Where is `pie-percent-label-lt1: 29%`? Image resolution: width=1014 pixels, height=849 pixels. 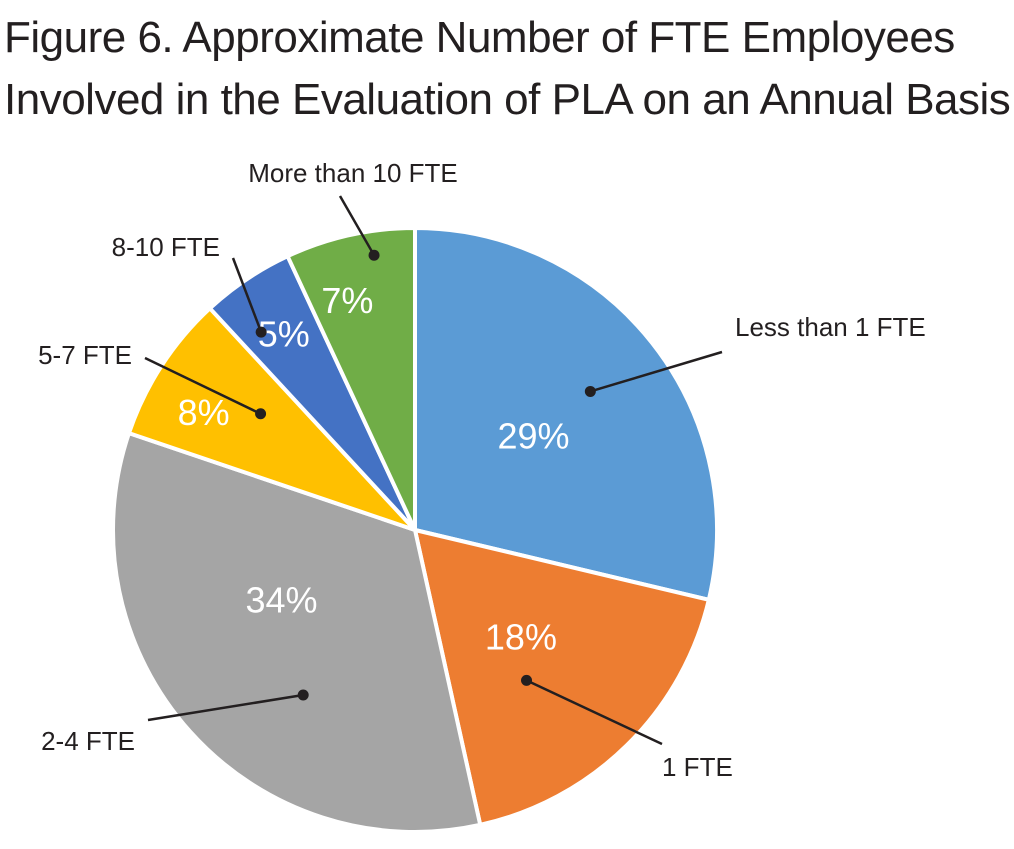 pie-percent-label-lt1: 29% is located at coordinates (533, 435).